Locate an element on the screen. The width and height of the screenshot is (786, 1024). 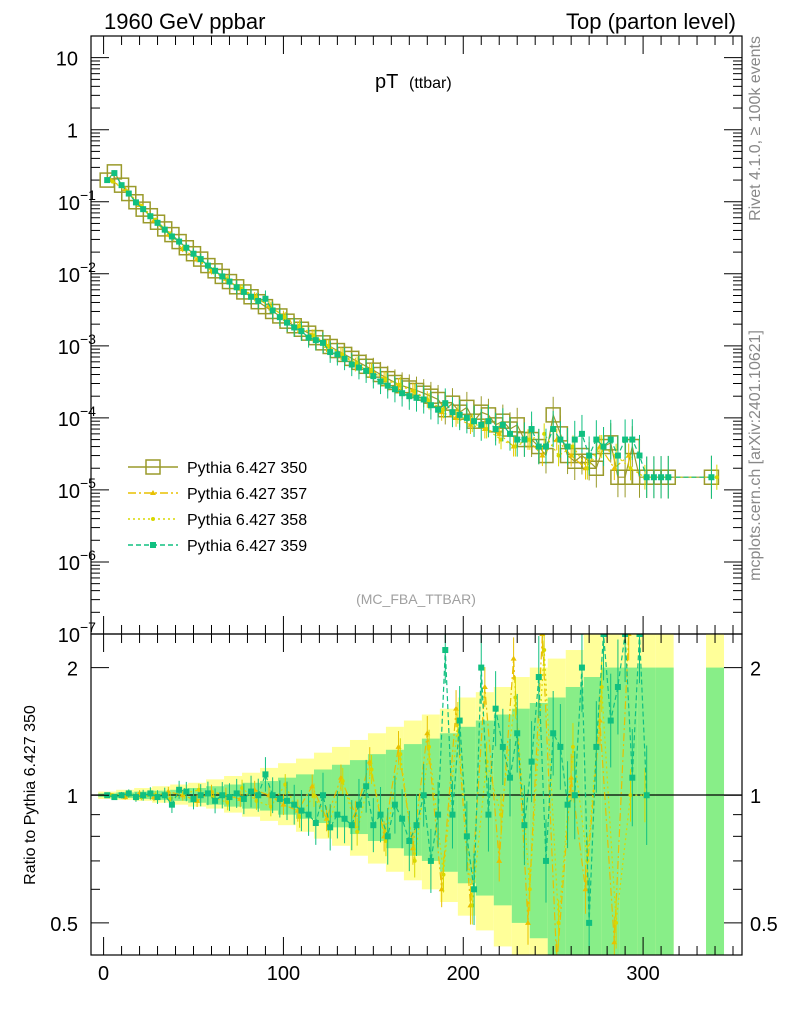
y-tick-exponent: −1 is located at coordinates (88, 195).